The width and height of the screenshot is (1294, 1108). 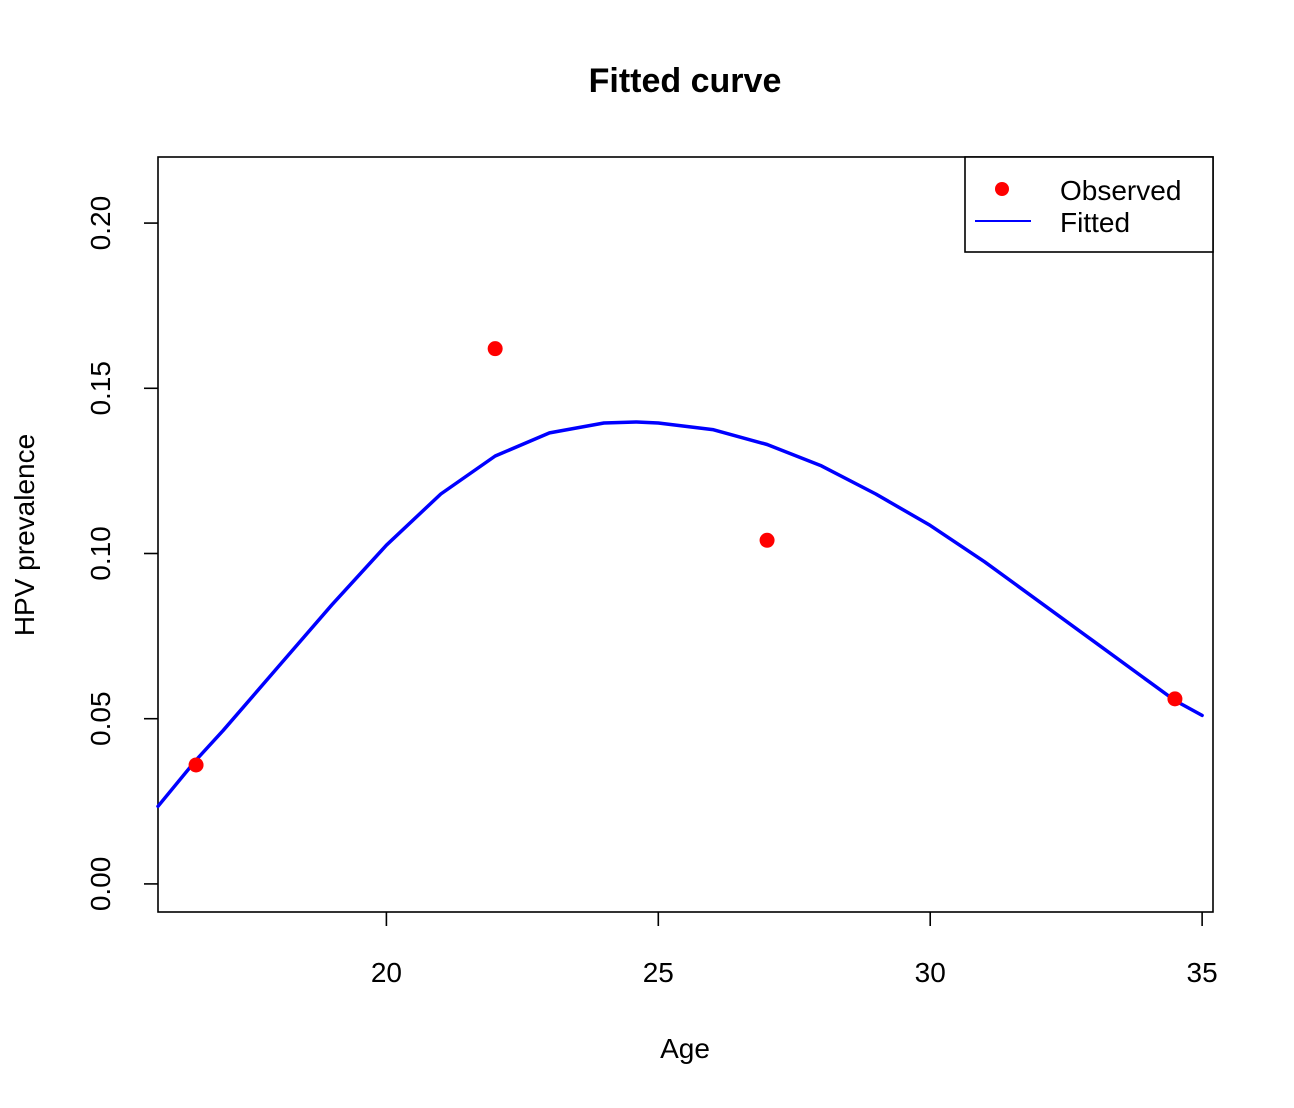 What do you see at coordinates (24, 535) in the screenshot?
I see `y-axis-label: HPV prevalence` at bounding box center [24, 535].